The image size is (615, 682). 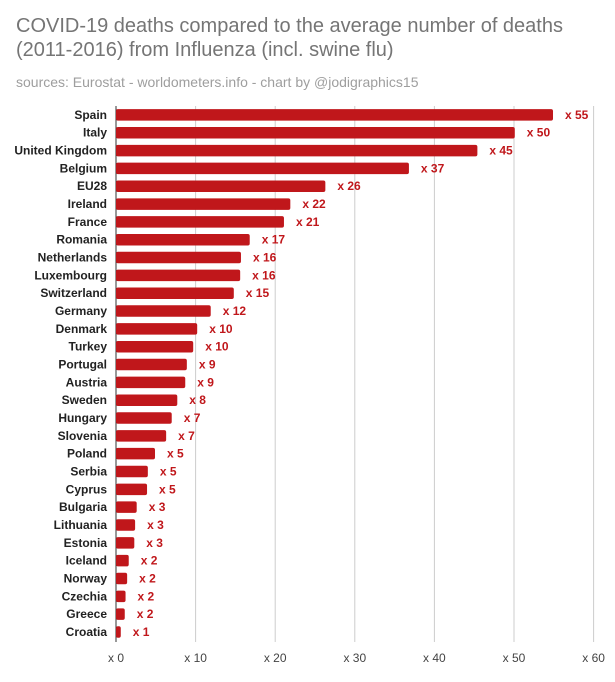 I want to click on data-label: x 15, so click(x=258, y=293).